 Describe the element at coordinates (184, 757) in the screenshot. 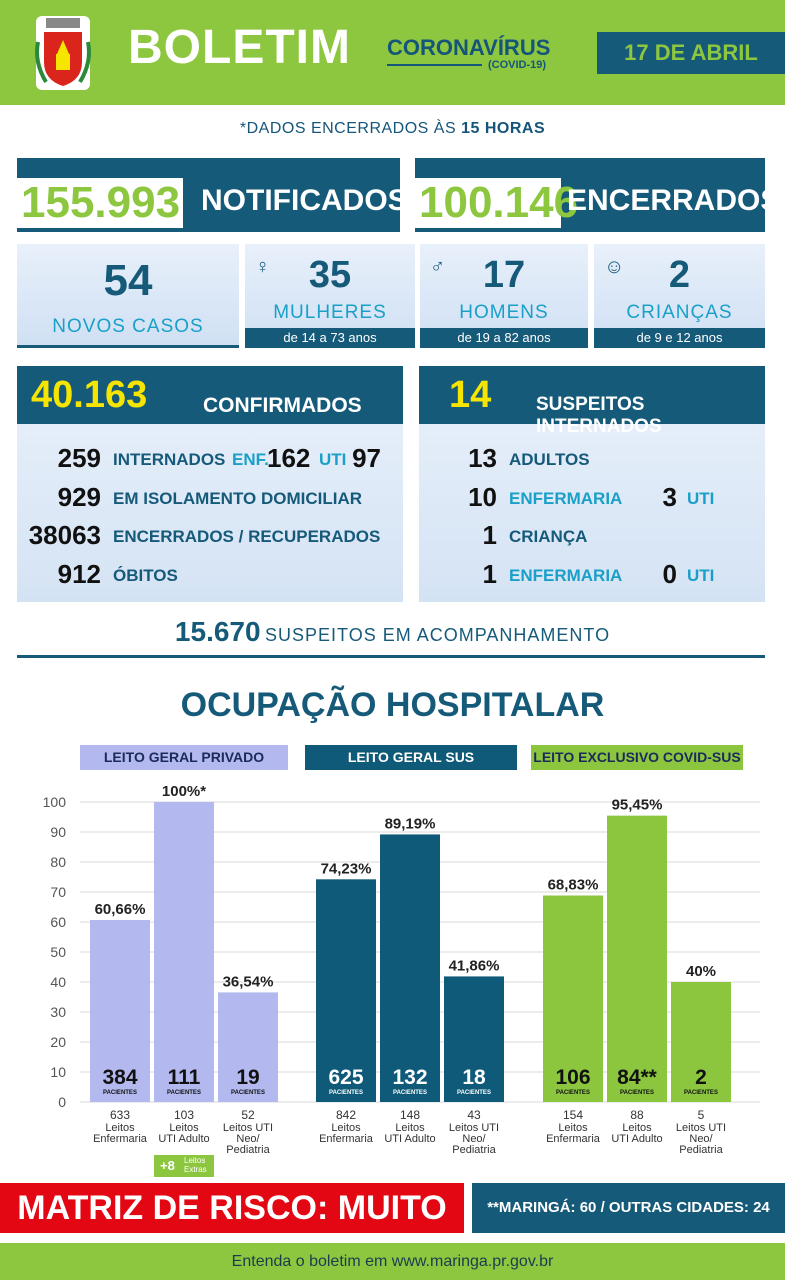

I see `group-header-private: LEITO GERAL PRIVADO` at that location.